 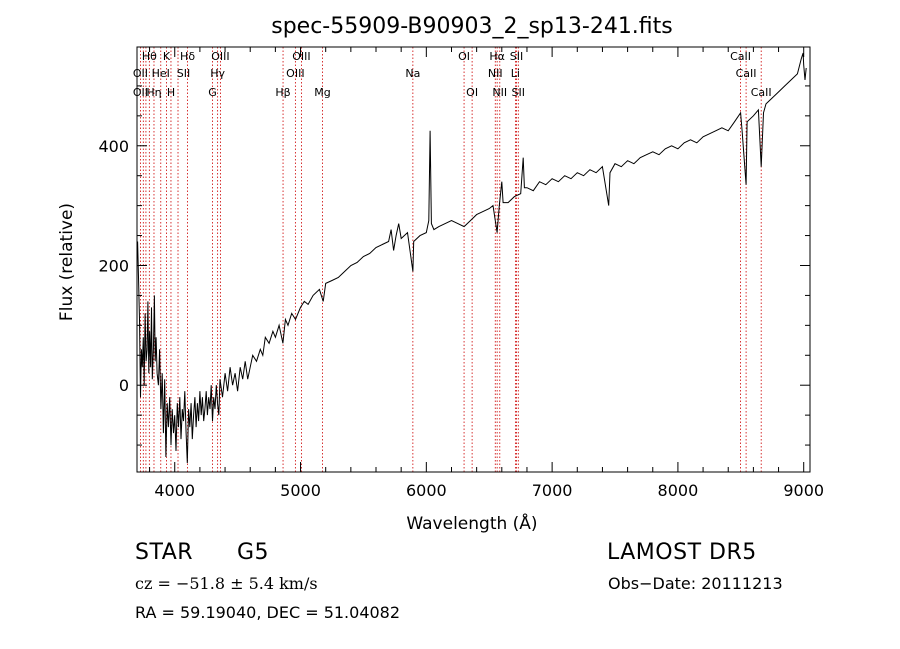 What do you see at coordinates (300, 490) in the screenshot?
I see `x-tick-label: 5000` at bounding box center [300, 490].